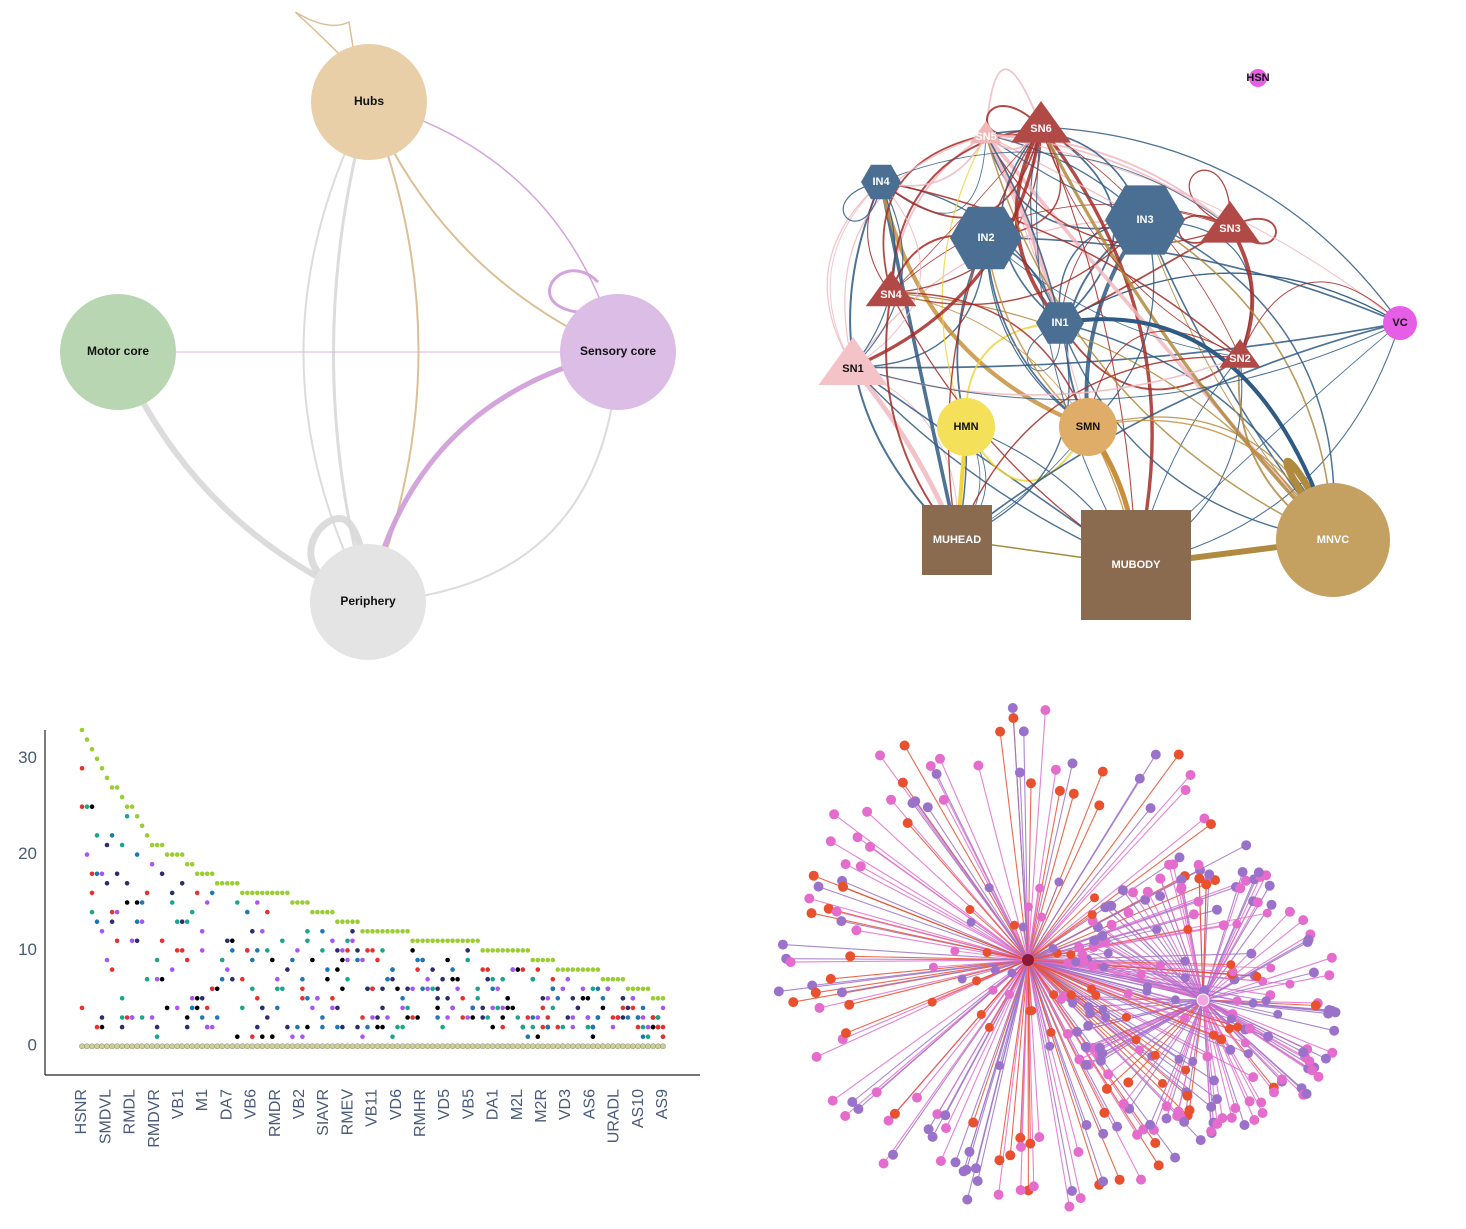  Describe the element at coordinates (965, 427) in the screenshot. I see `node-label-HMN: HMN` at that location.